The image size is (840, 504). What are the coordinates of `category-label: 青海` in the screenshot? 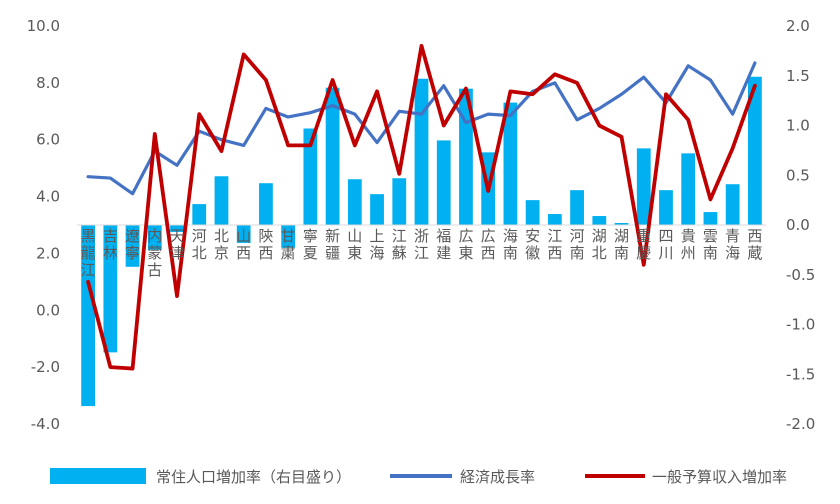 It's located at (732, 244).